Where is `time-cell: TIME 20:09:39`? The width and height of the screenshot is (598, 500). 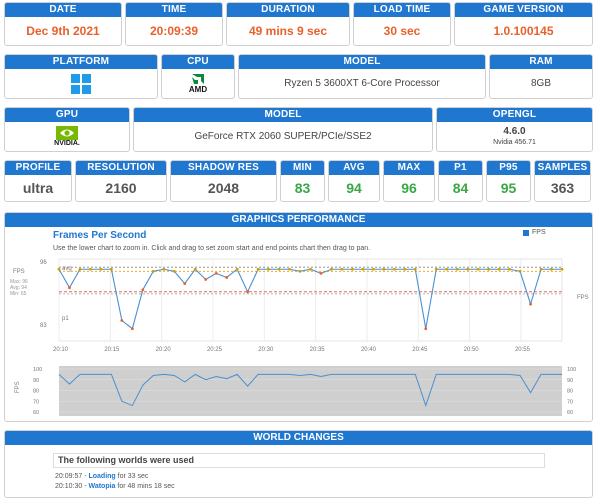
time-cell: TIME 20:09:39 is located at coordinates (174, 24).